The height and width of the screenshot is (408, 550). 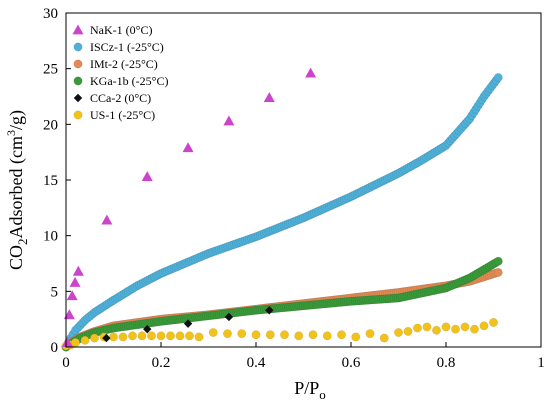 I want to click on y-tick-label: 15, so click(x=50, y=181).